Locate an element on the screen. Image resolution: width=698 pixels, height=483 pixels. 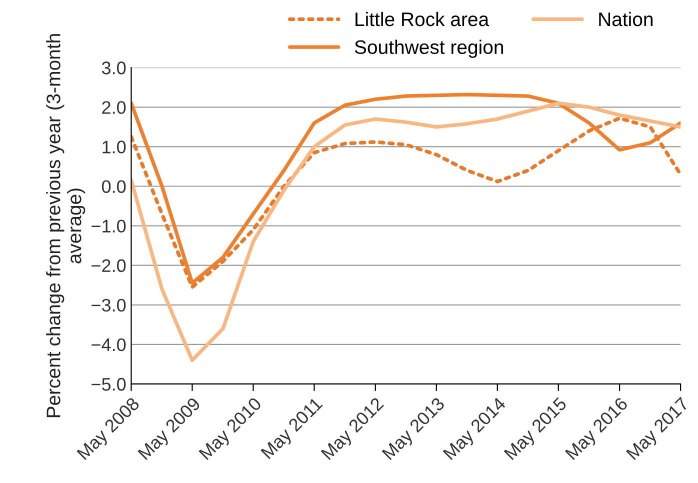
y-axis-title: Percent change from previous year (3-month average) is located at coordinates (66, 226).